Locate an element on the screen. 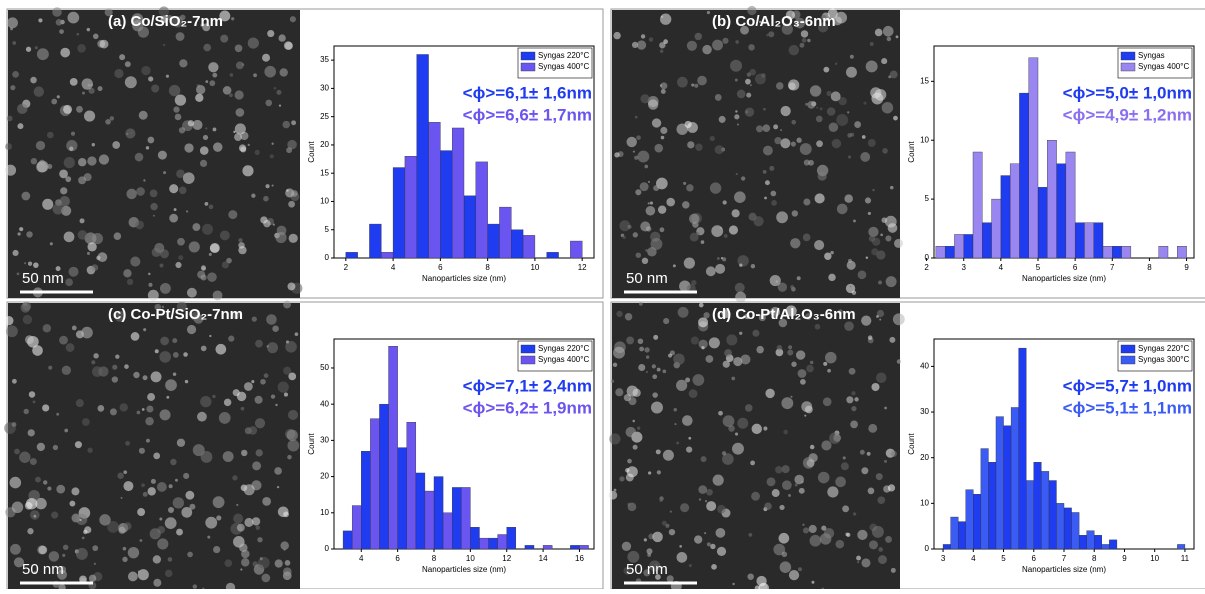 The width and height of the screenshot is (1205, 594). y-tick-label: 15 is located at coordinates (924, 80).